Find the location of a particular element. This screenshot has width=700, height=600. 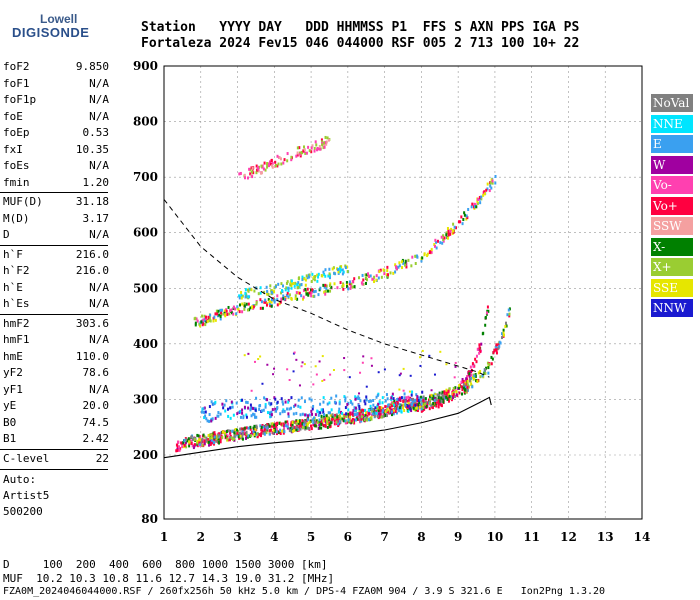

param-value: 78.6 is located at coordinates (96, 372).